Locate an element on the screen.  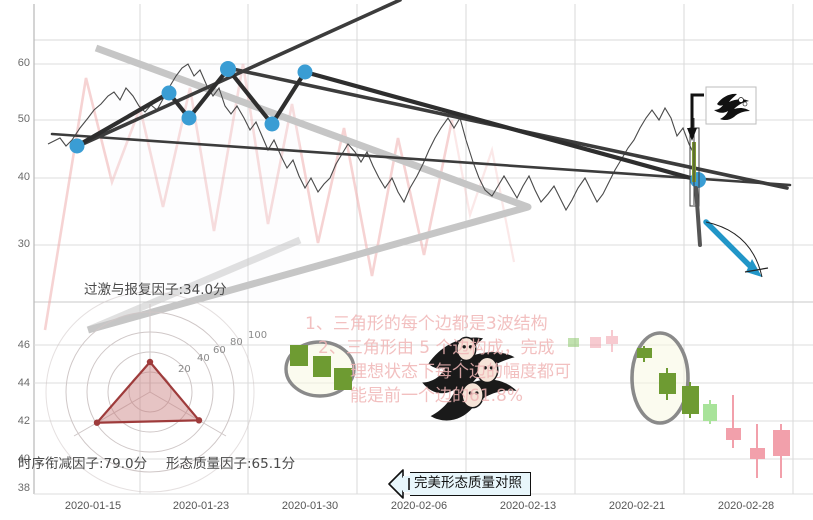
x-tick: 2020-01-30 is located at coordinates (310, 506).